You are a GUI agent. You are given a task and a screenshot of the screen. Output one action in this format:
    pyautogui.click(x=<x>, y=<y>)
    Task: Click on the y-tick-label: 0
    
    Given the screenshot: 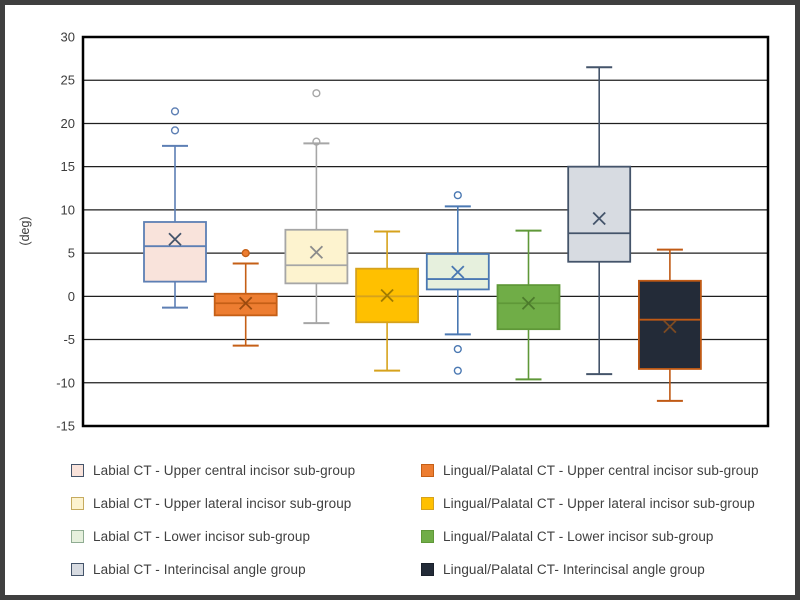 What is the action you would take?
    pyautogui.click(x=71, y=296)
    